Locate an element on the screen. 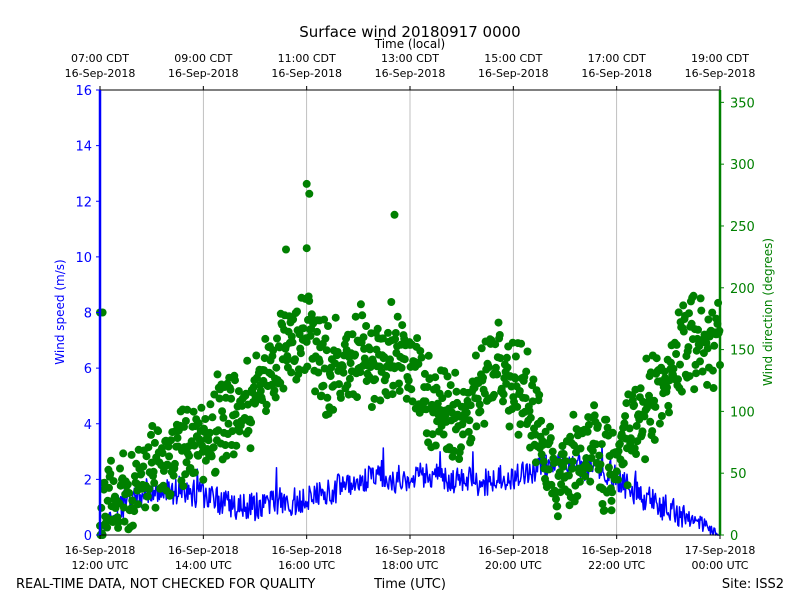 The height and width of the screenshot is (600, 800). left-tick-label: 4 is located at coordinates (88, 425).